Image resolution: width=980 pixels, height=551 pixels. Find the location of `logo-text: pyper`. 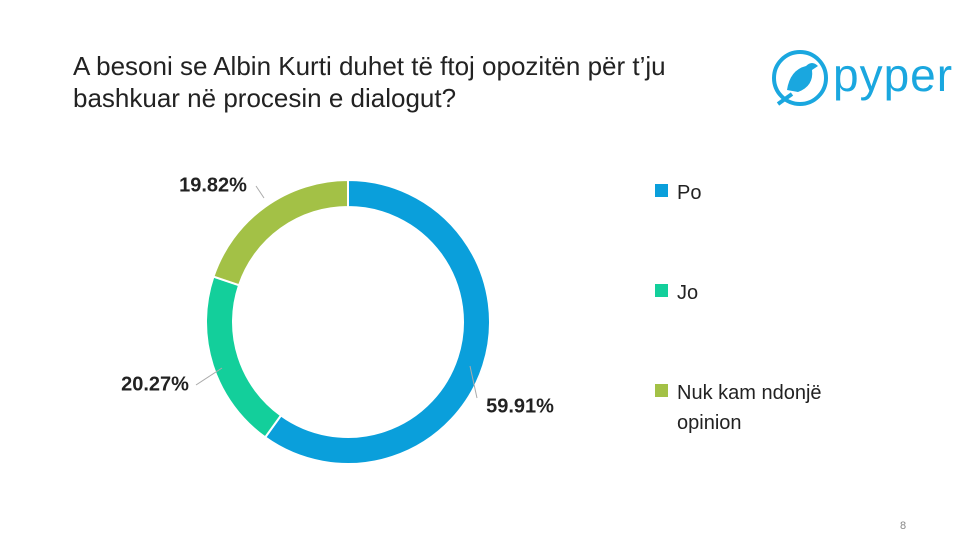

logo-text: pyper is located at coordinates (893, 75).